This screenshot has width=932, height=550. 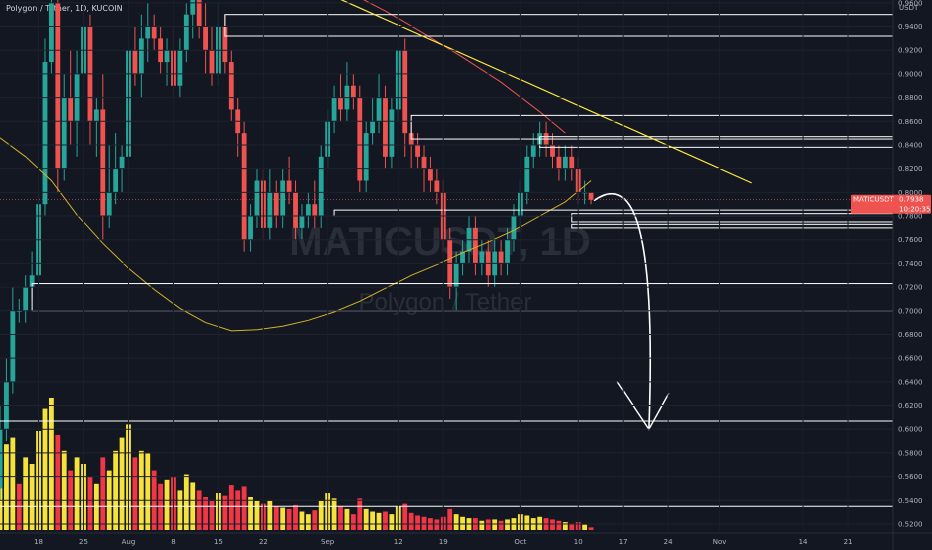 I want to click on x-tick-label: 18, so click(x=38, y=542).